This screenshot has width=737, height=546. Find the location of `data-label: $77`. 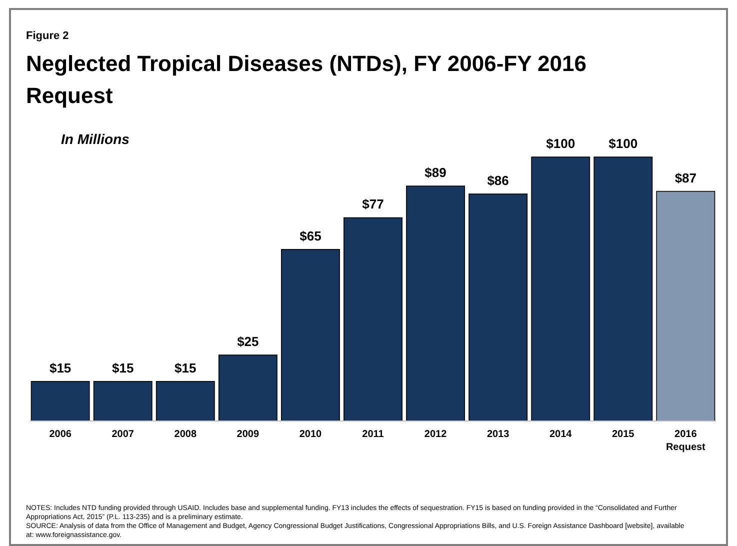

data-label: $77 is located at coordinates (373, 204).